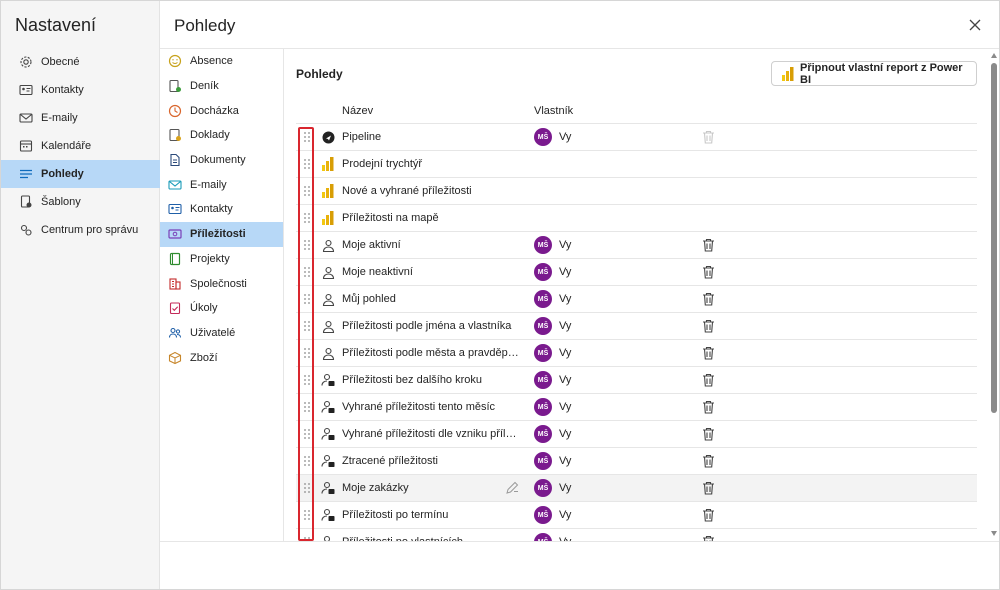 This screenshot has width=1000, height=590. What do you see at coordinates (221, 110) in the screenshot?
I see `entity-item-3: Docházka` at bounding box center [221, 110].